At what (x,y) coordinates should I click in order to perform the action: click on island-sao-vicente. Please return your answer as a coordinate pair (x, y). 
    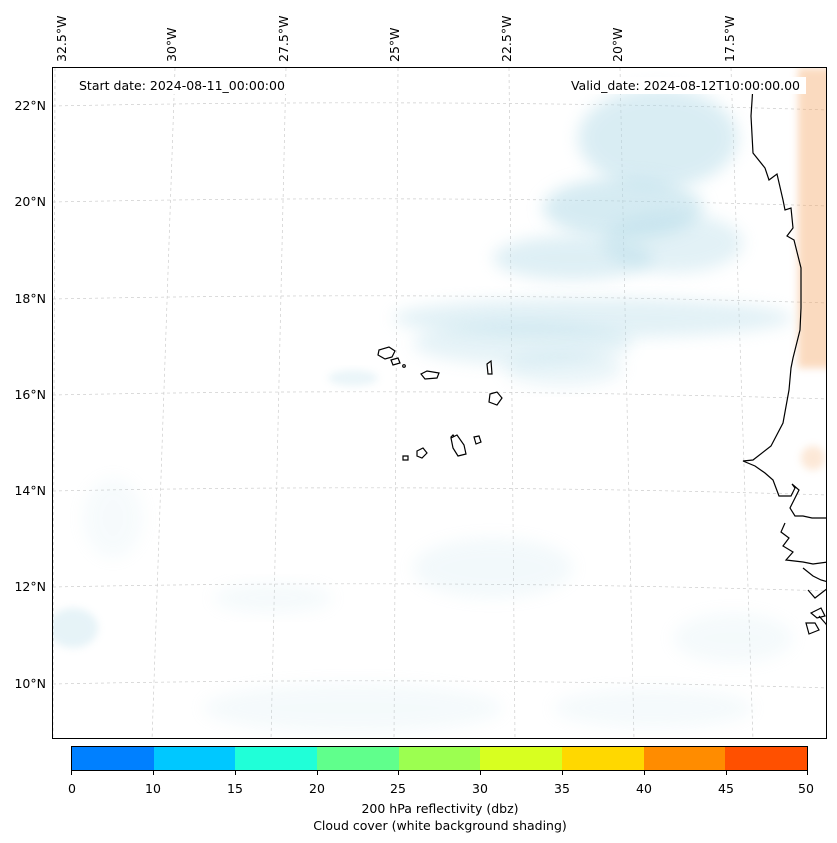
    Looking at the image, I should click on (395, 361).